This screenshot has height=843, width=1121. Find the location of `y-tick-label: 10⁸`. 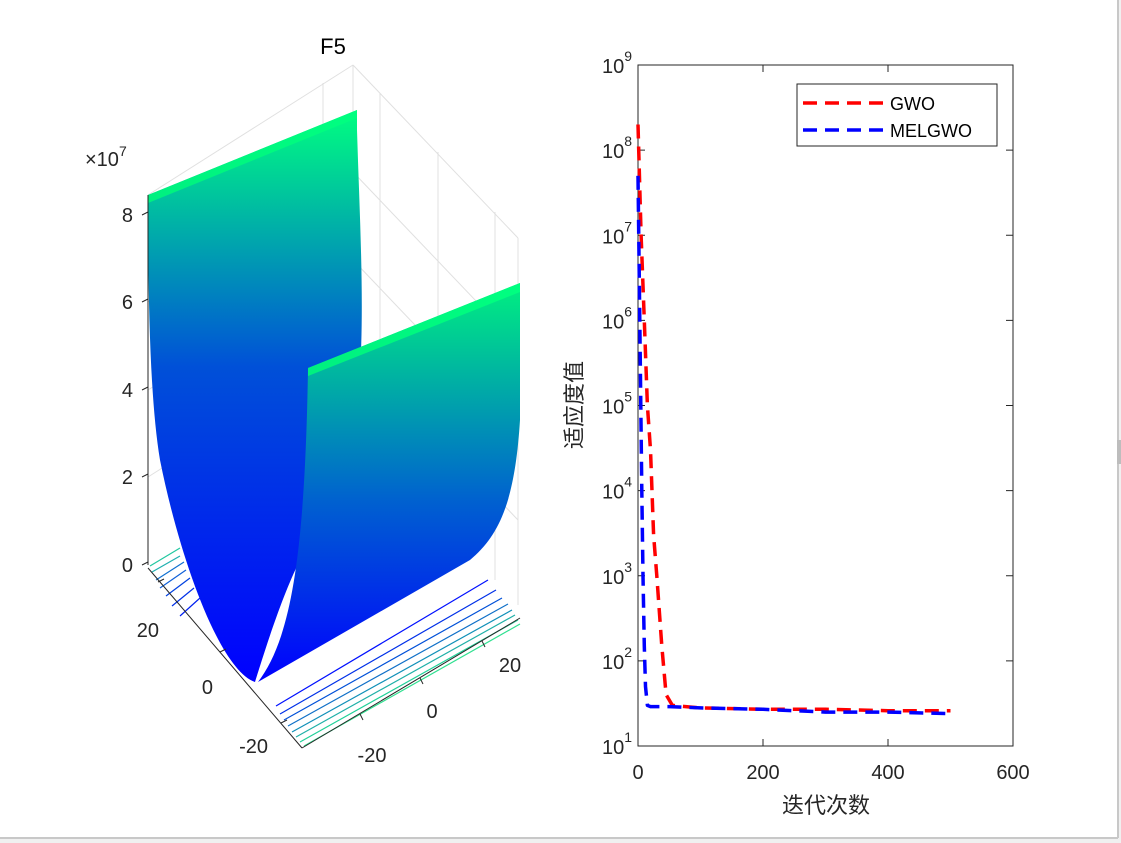

y-tick-label: 10⁸ is located at coordinates (617, 148).